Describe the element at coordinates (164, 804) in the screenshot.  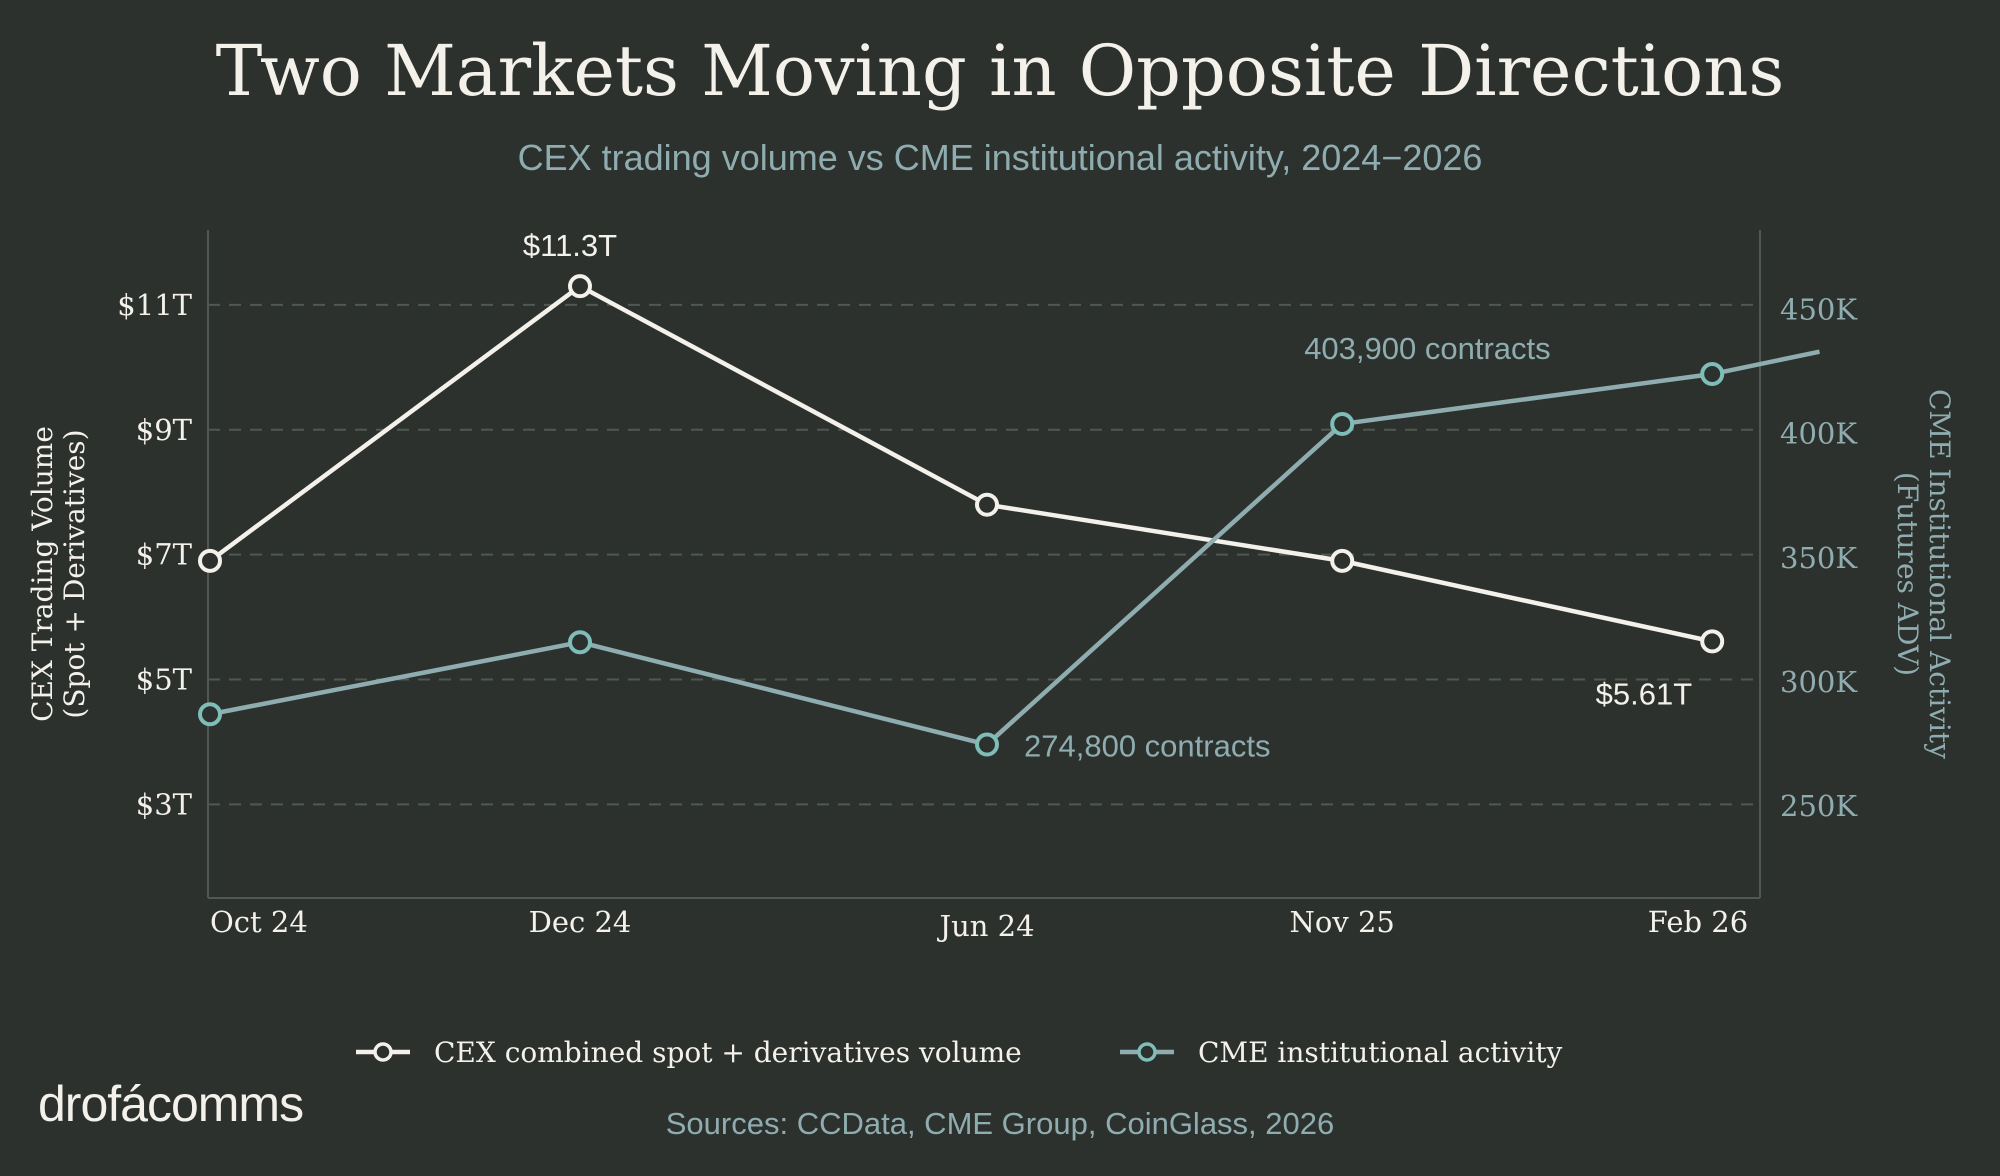
I see `y-left-tick-label: $3T` at that location.